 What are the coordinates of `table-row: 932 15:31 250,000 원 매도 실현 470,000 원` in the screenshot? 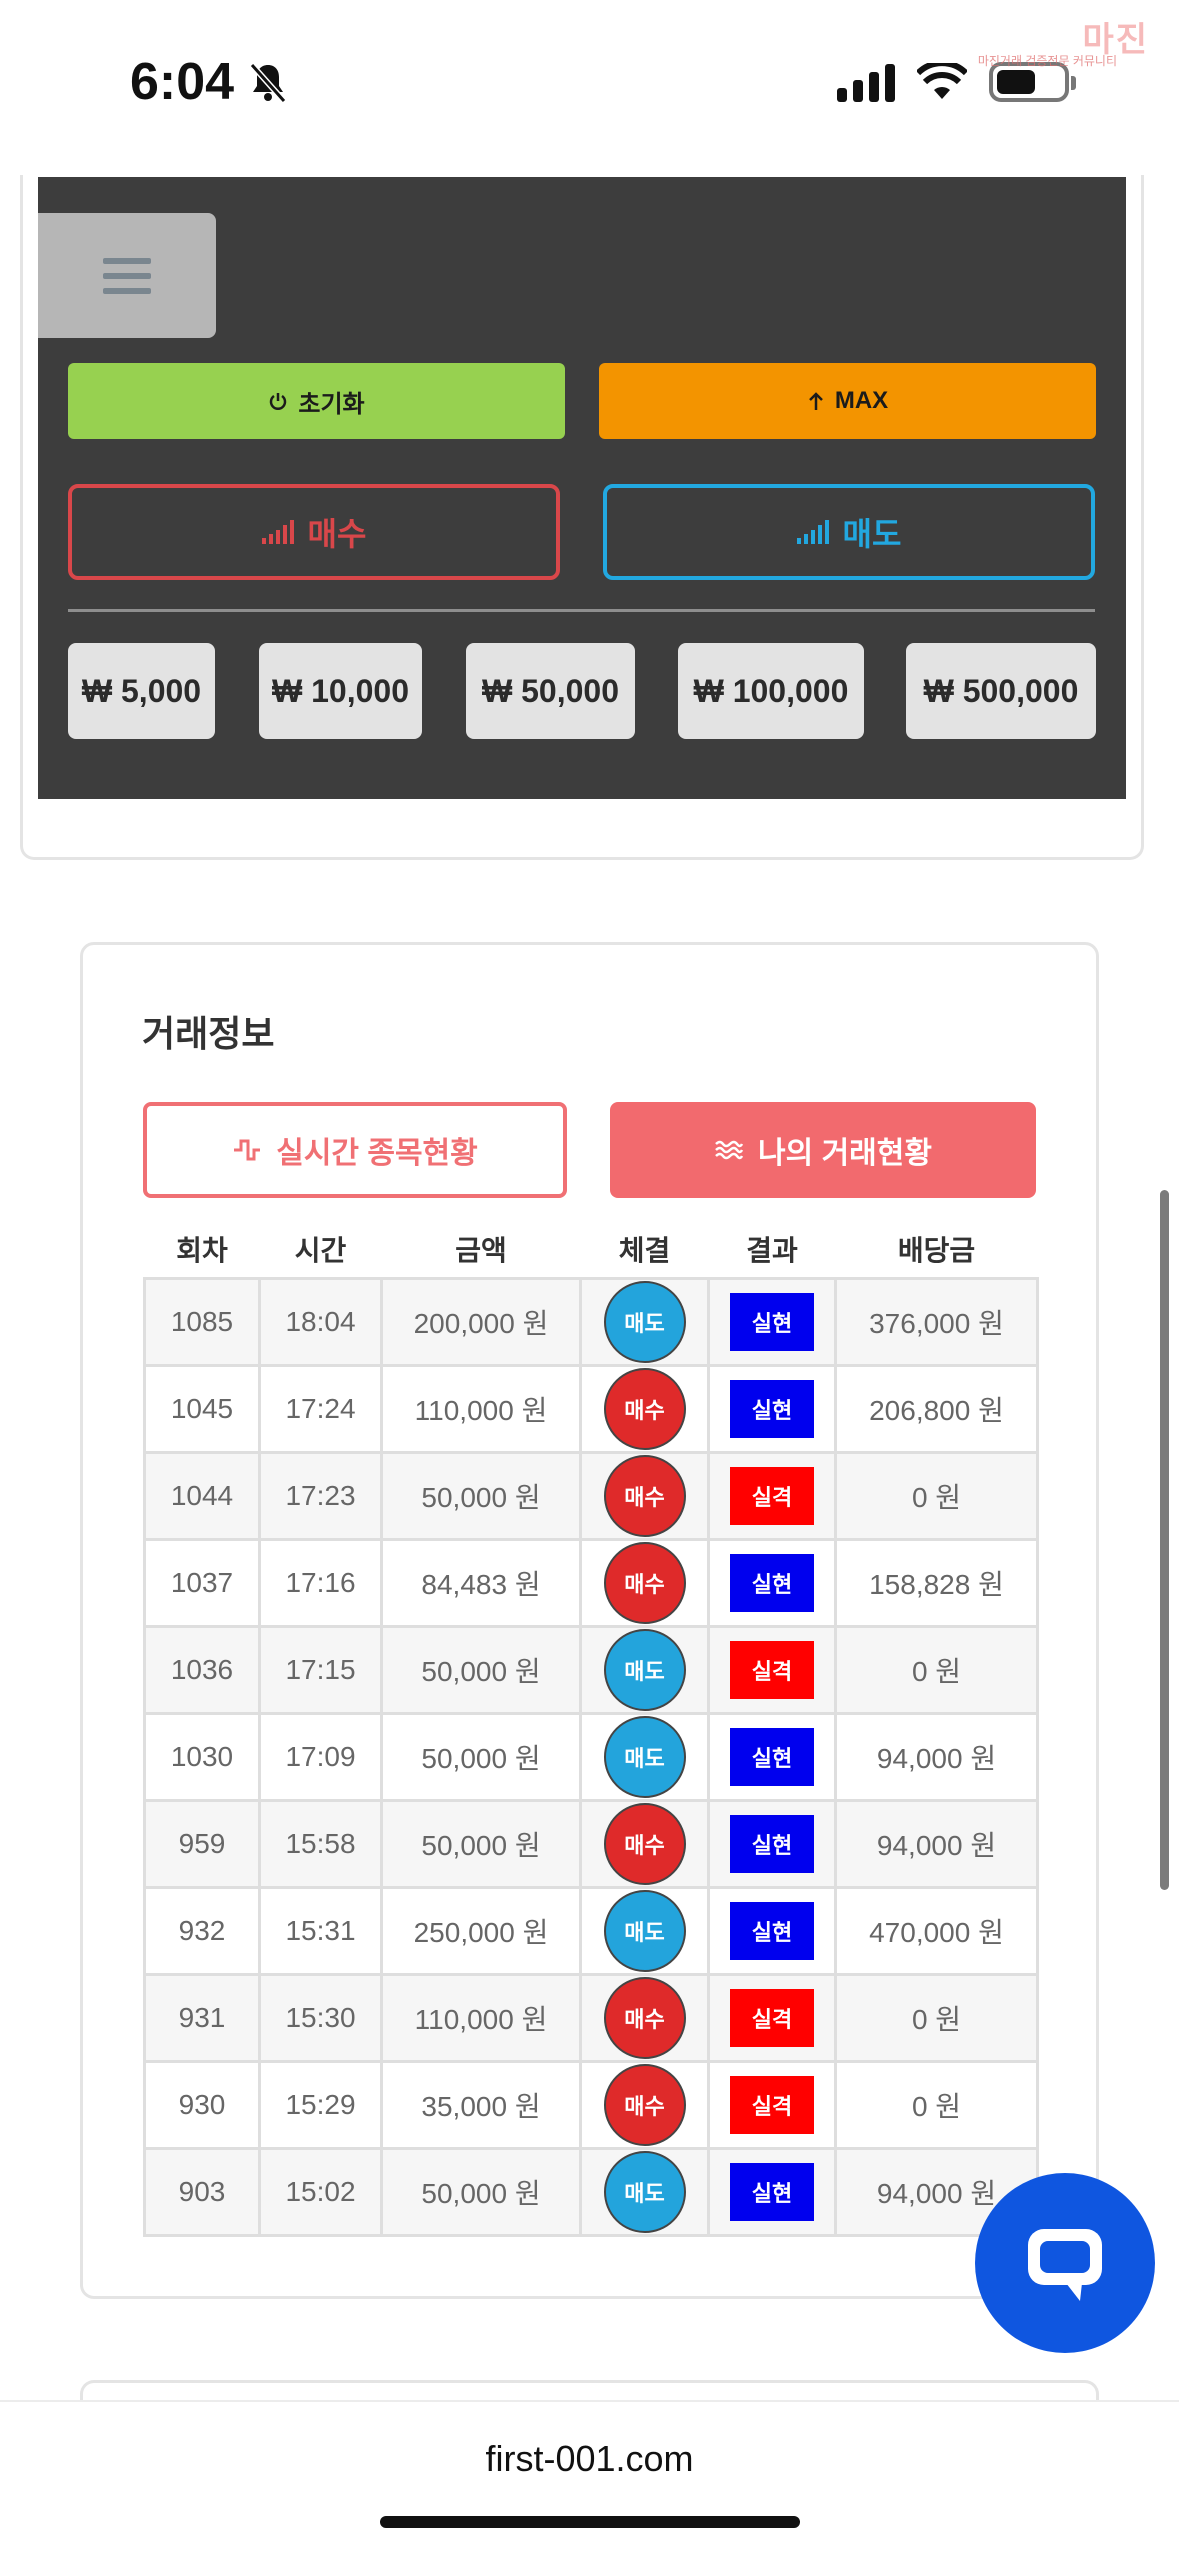 It's located at (591, 1930).